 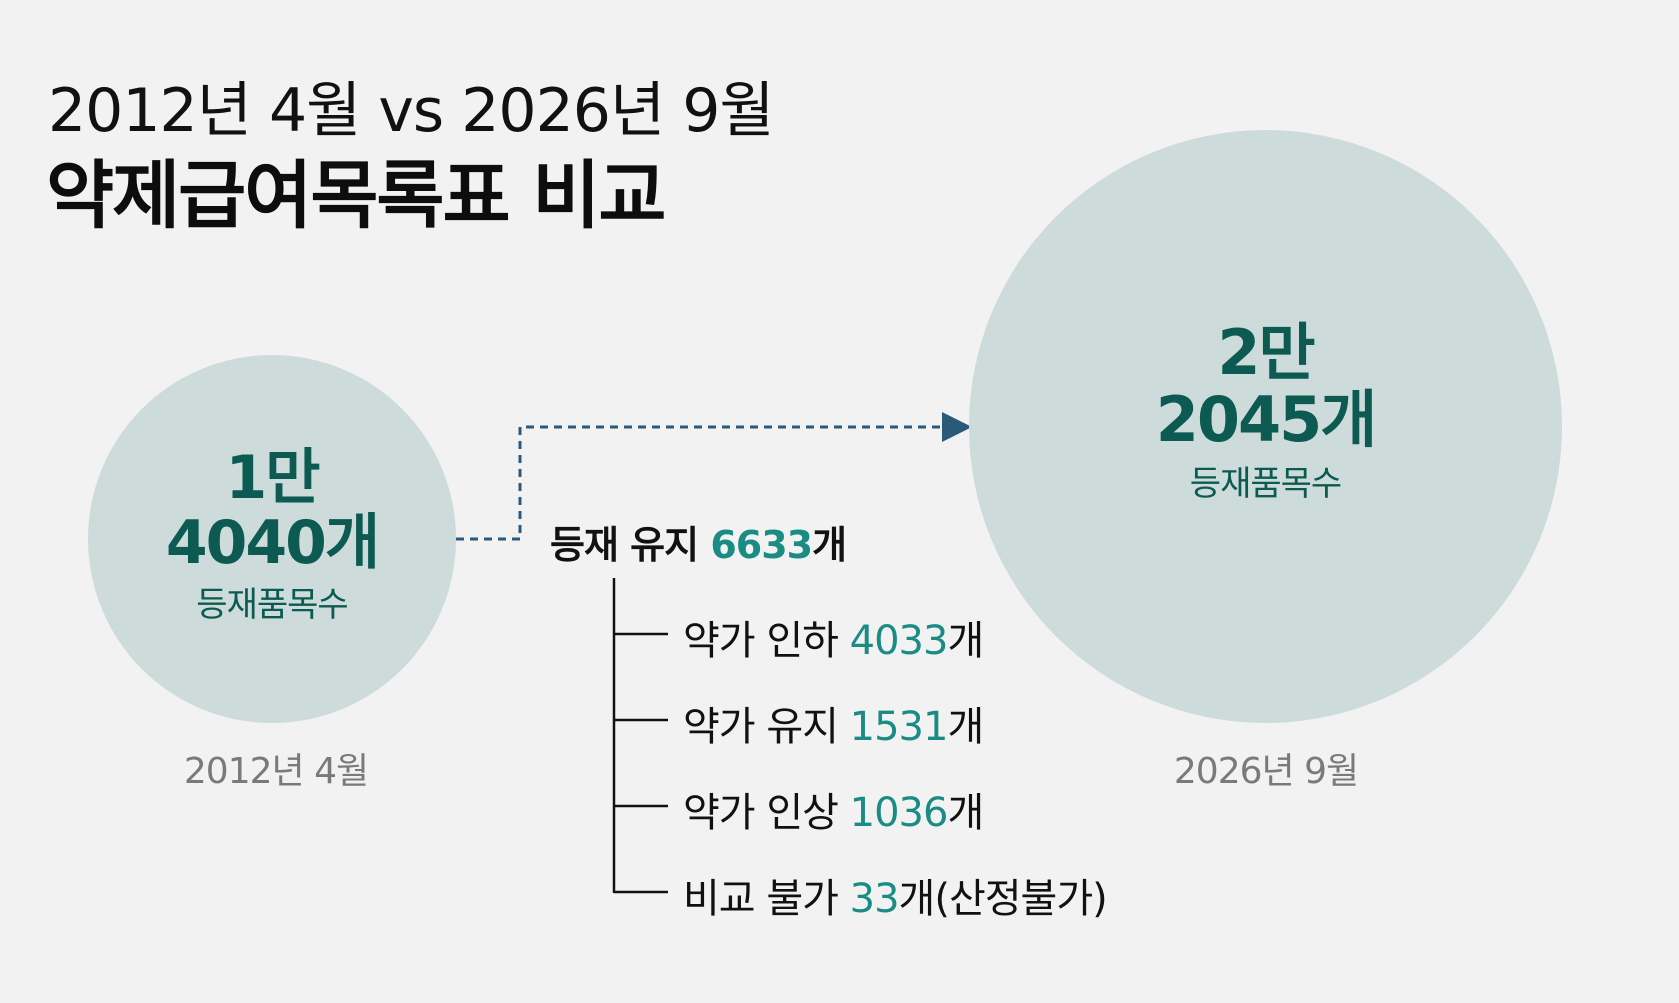 I want to click on breakdown-item-price-raised: 약가 인상 1036개, so click(x=833, y=809).